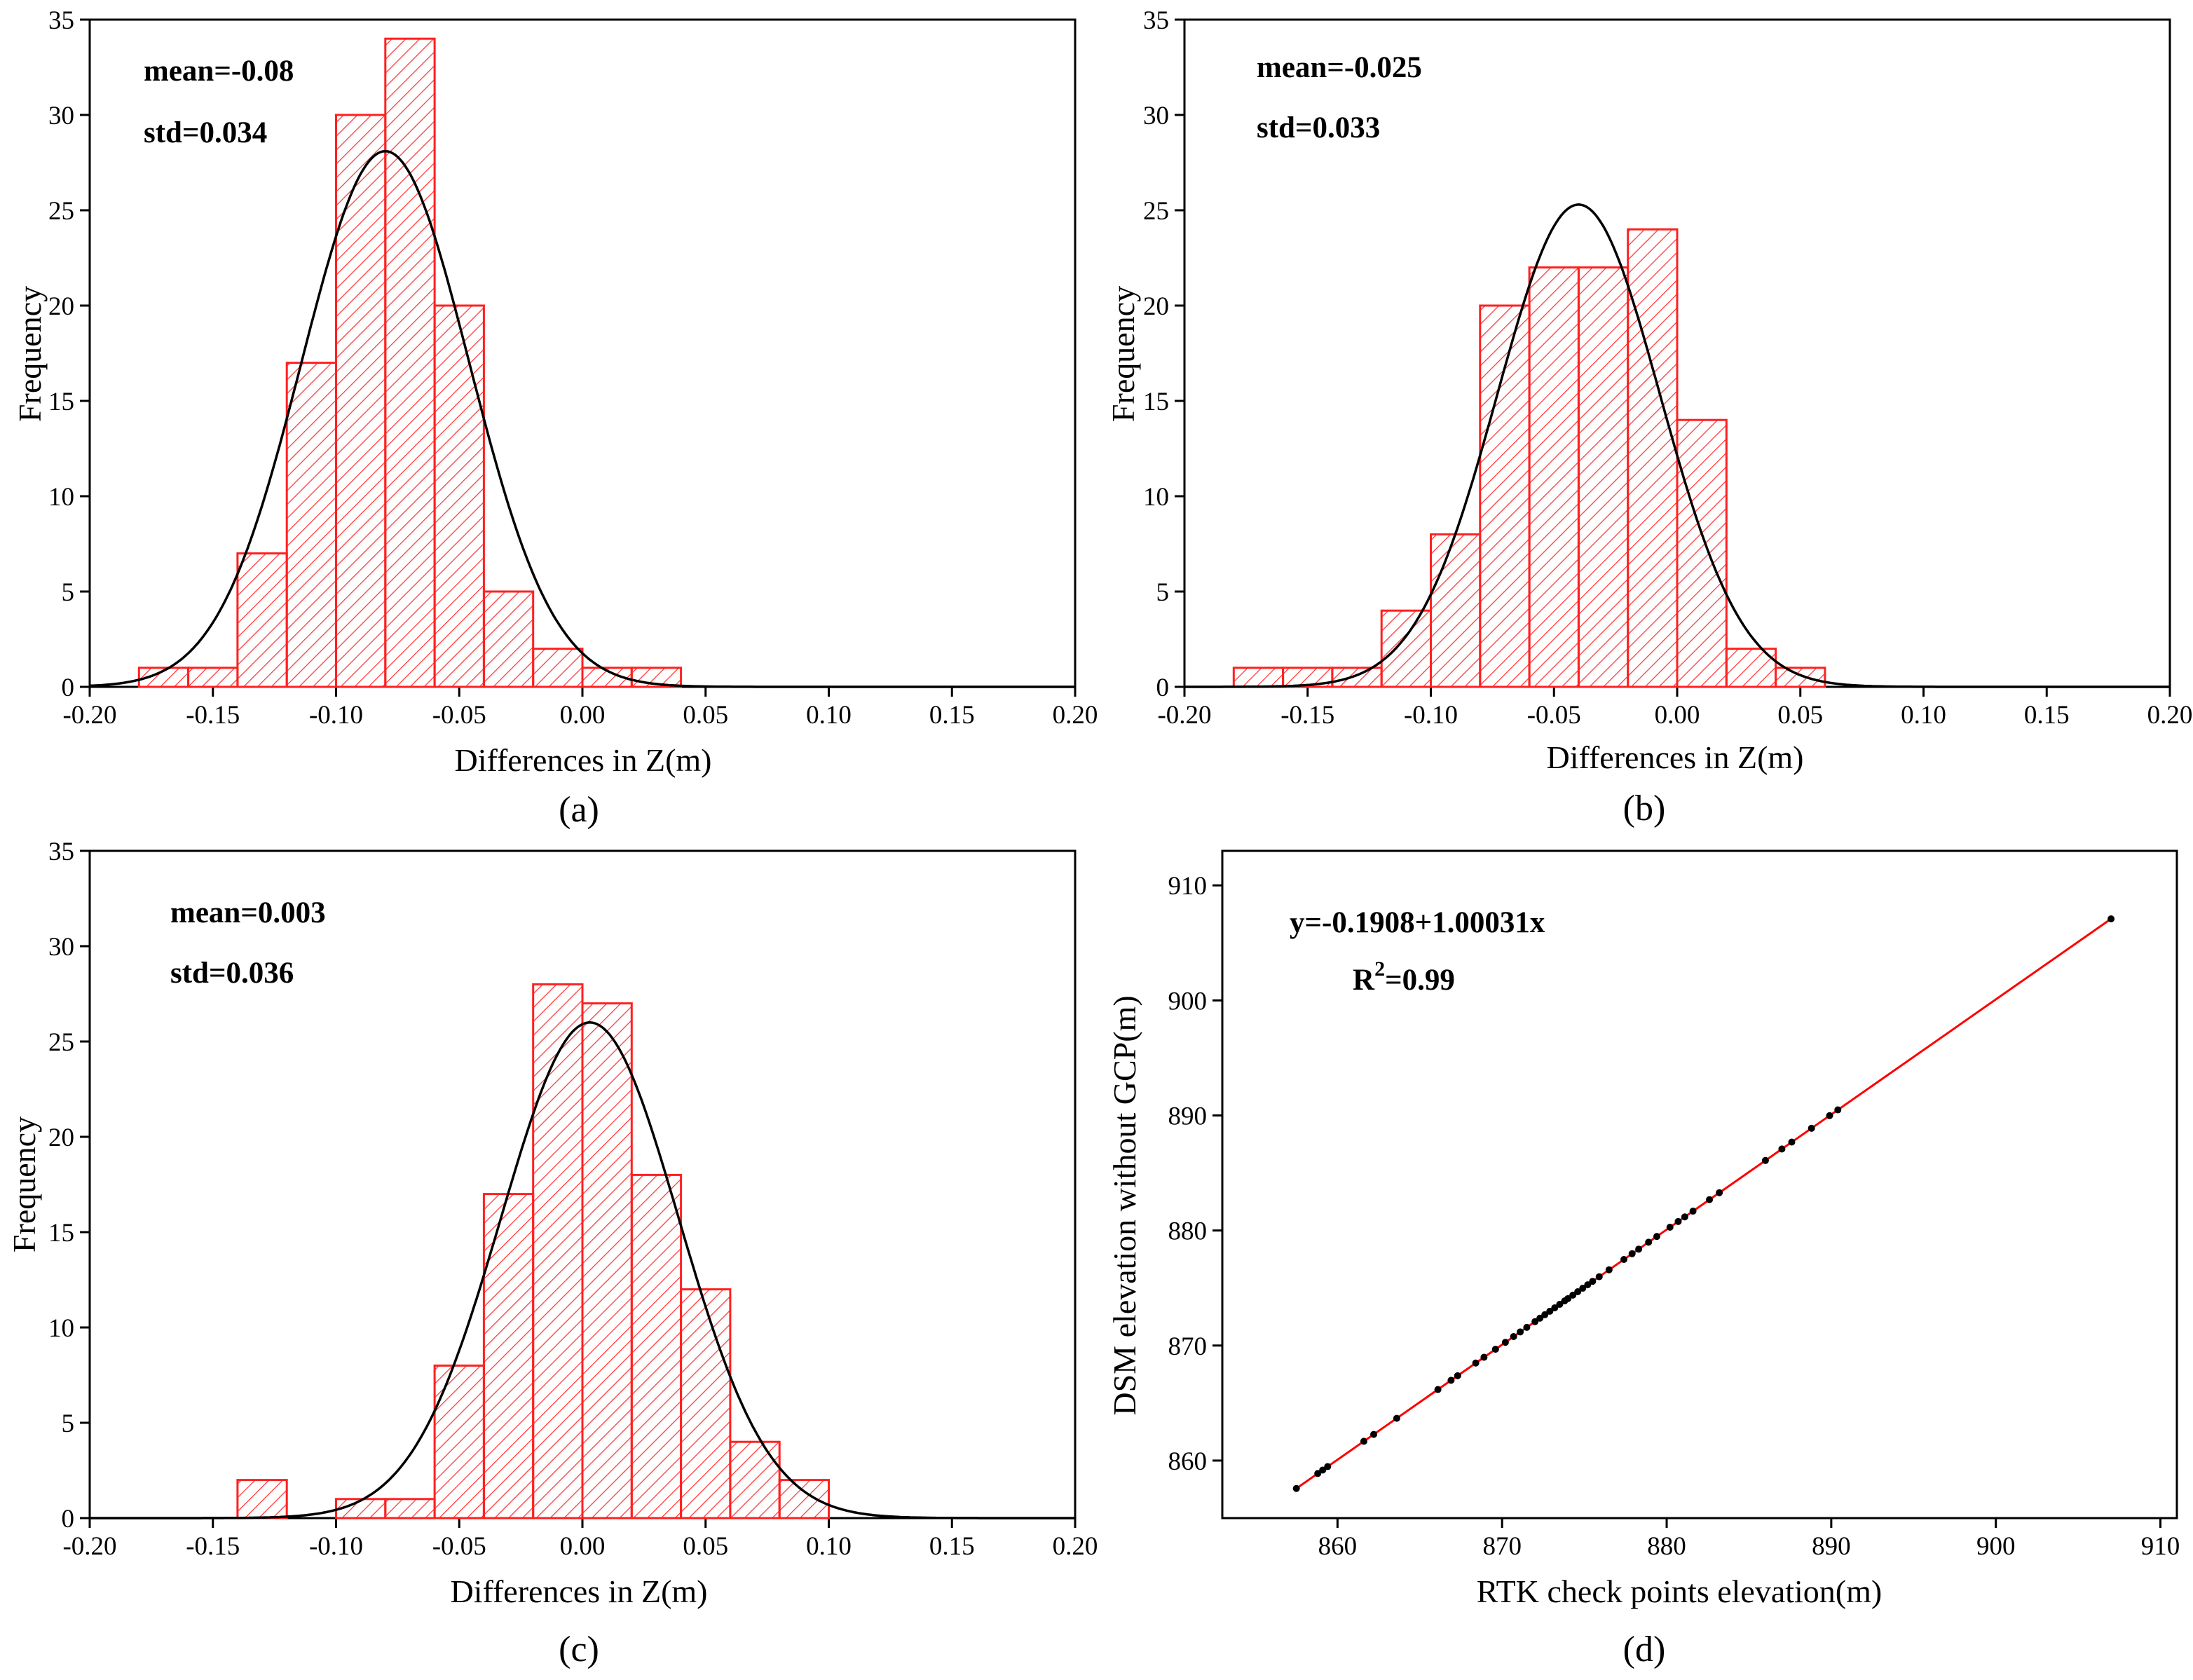  I want to click on panel-a-y-tick-label: 25, so click(61, 211).